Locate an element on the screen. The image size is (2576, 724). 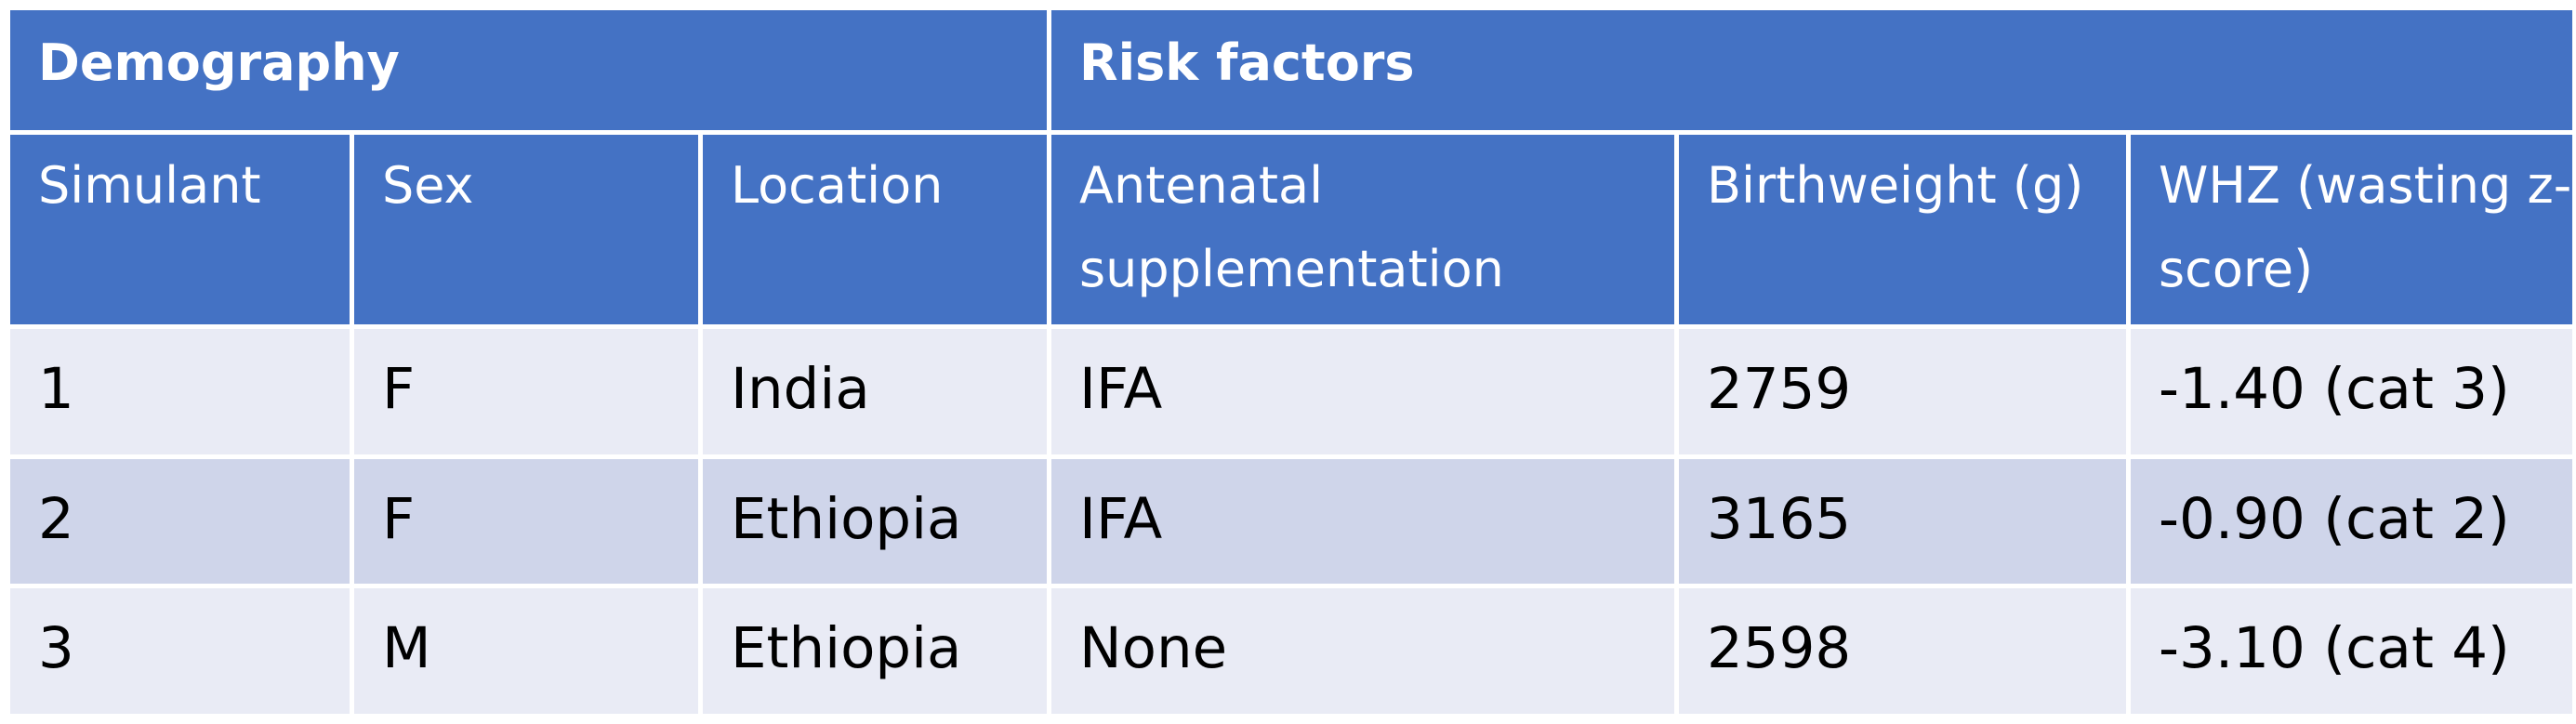
cell-birthweight: 2598 is located at coordinates (1902, 651).